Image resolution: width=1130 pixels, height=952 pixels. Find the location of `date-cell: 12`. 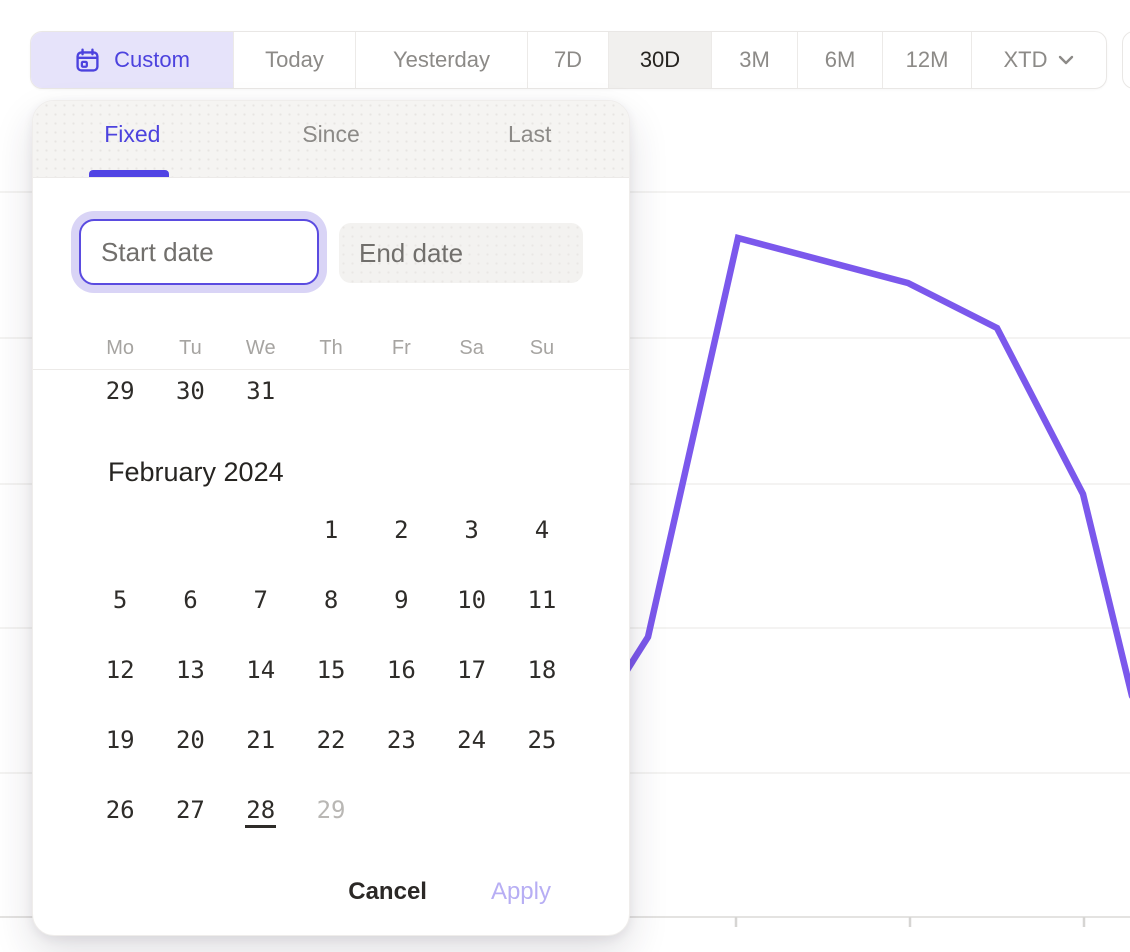

date-cell: 12 is located at coordinates (120, 670).